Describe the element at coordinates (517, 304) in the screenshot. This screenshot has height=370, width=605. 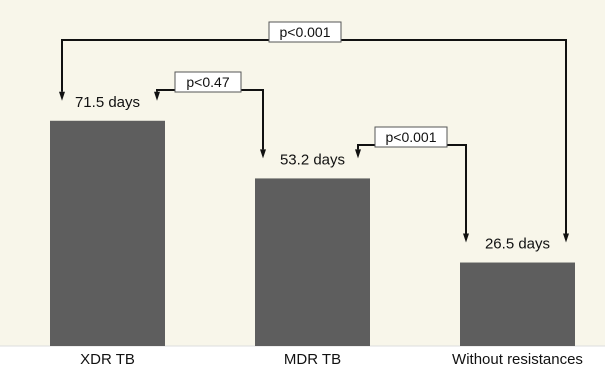
I see `bar-without-resistances` at that location.